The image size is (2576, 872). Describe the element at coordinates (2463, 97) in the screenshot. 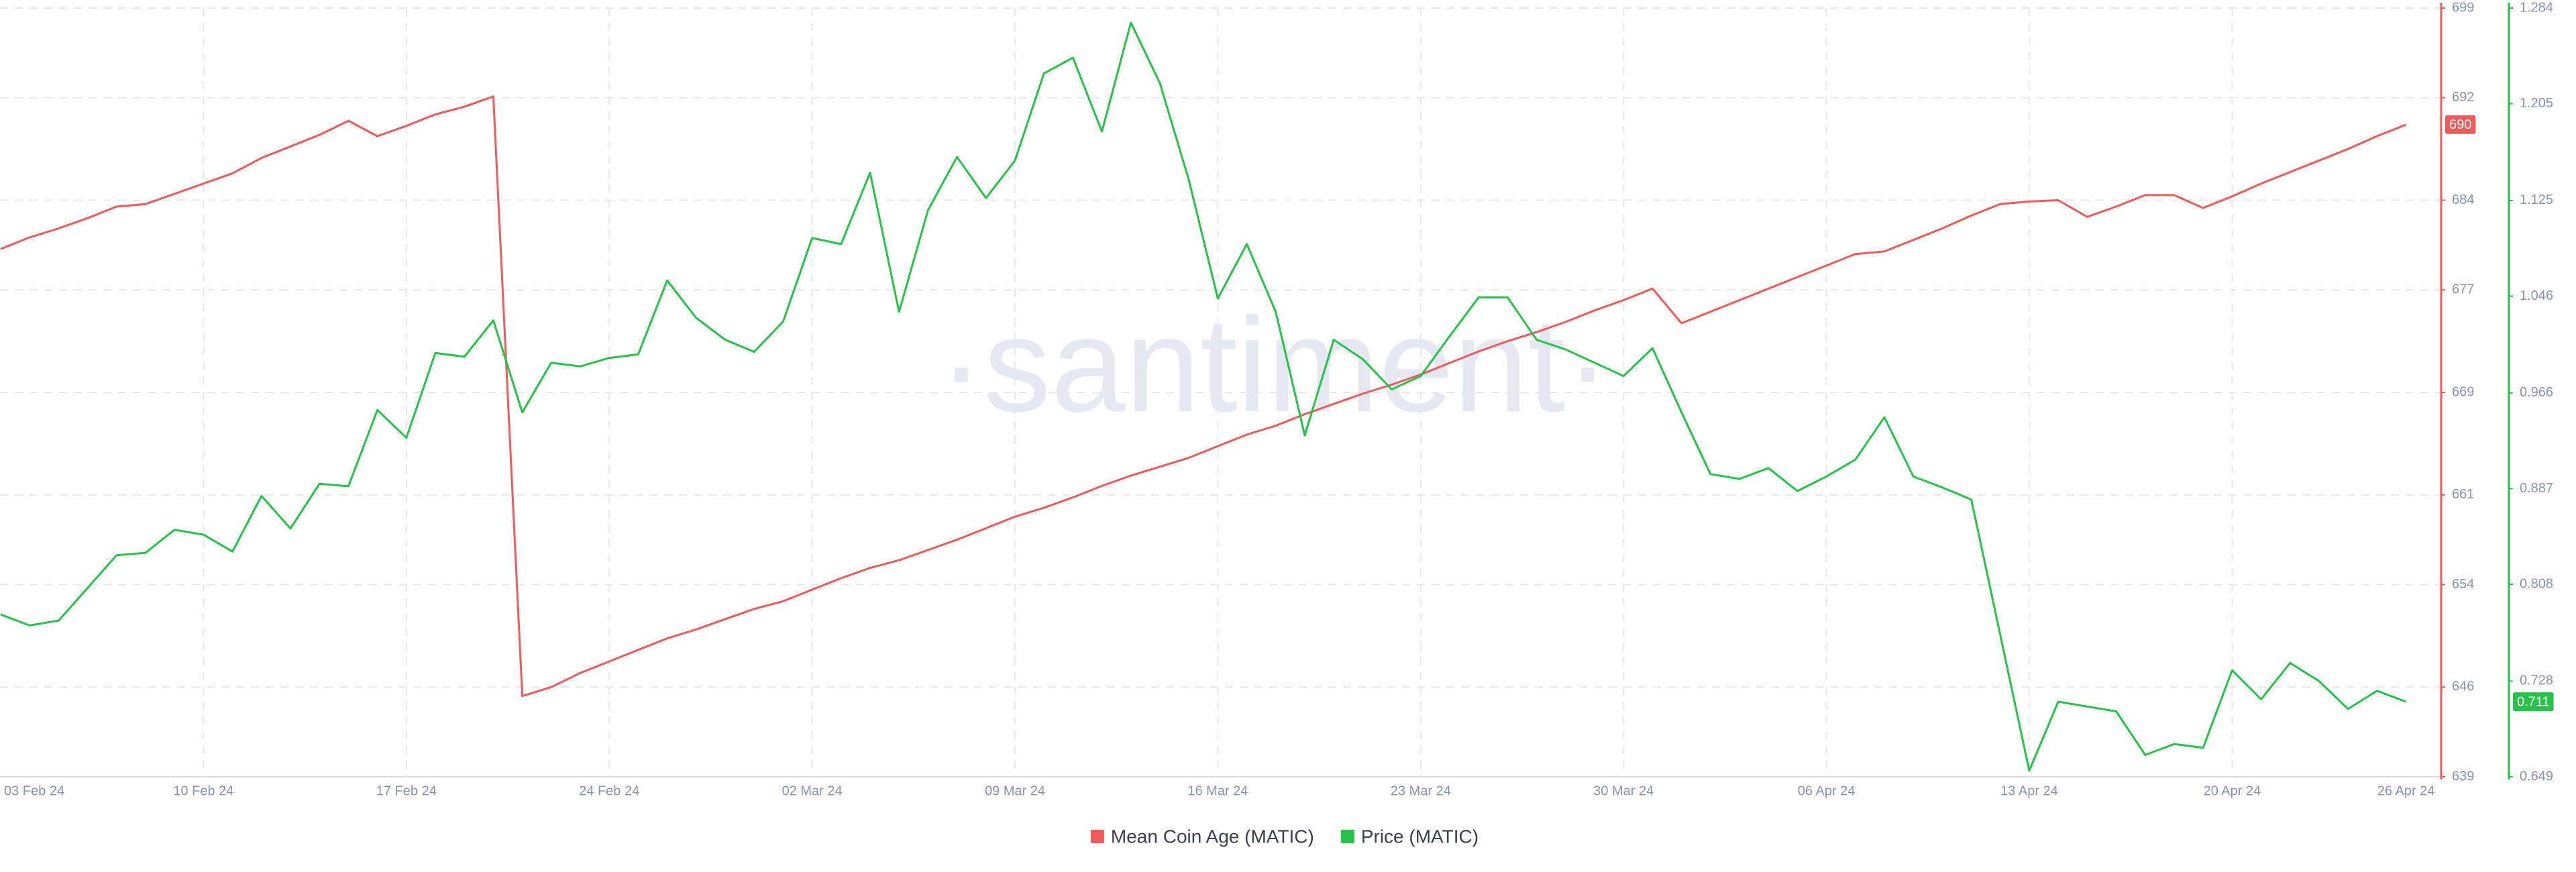

I see `y-tick-label: 692` at that location.